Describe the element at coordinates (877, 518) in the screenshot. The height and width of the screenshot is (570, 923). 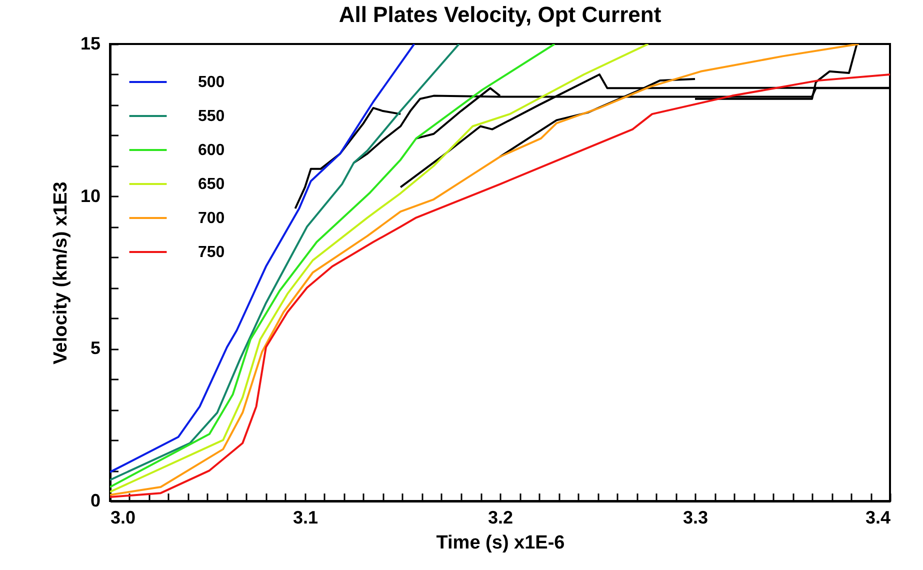
I see `x-tick-label: 3.4` at that location.